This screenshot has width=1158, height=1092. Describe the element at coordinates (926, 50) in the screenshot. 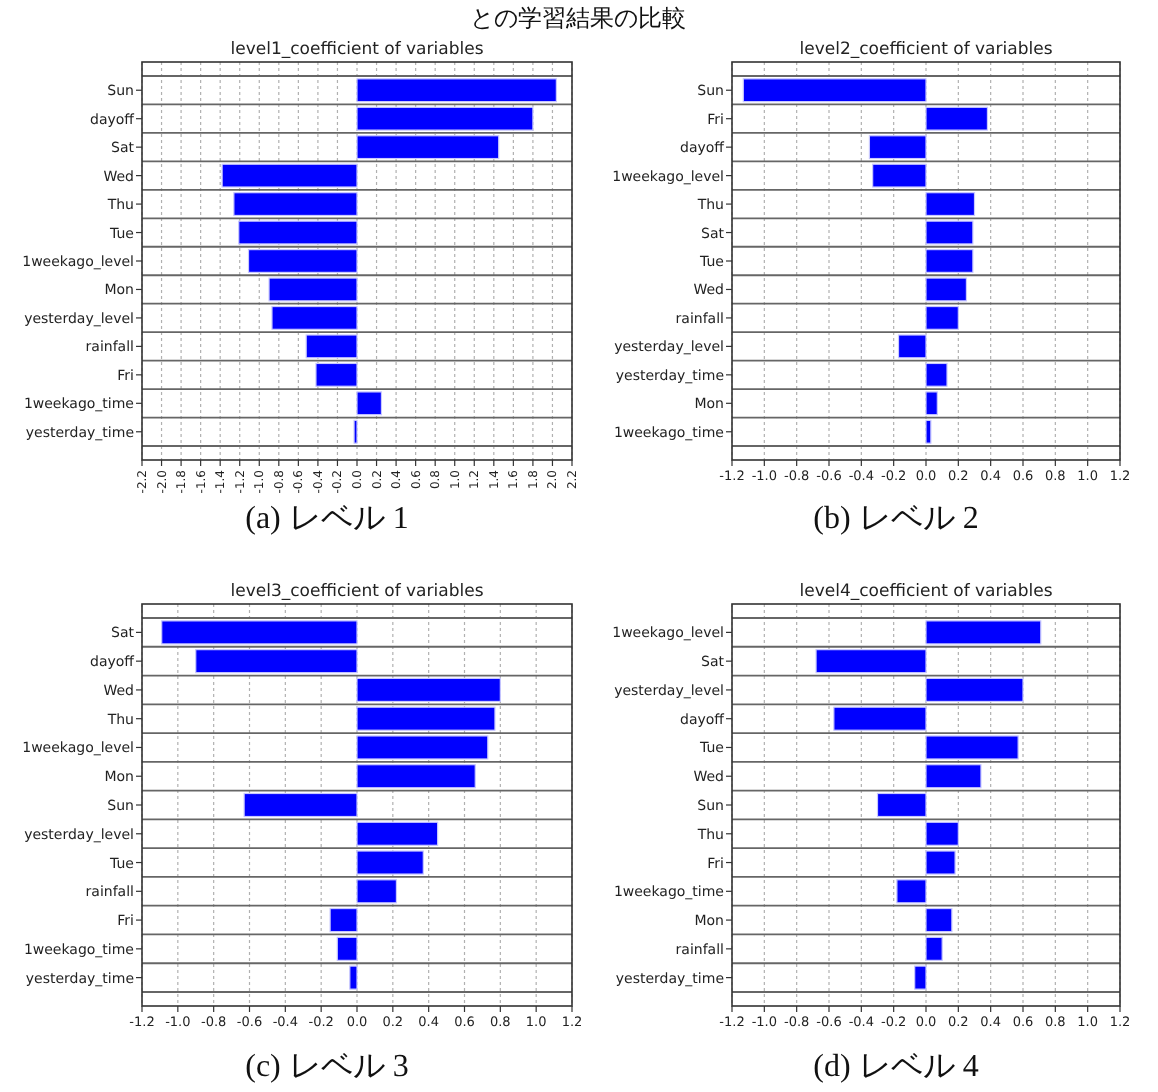

I see `chart-title: level2_coefficient of variables` at that location.